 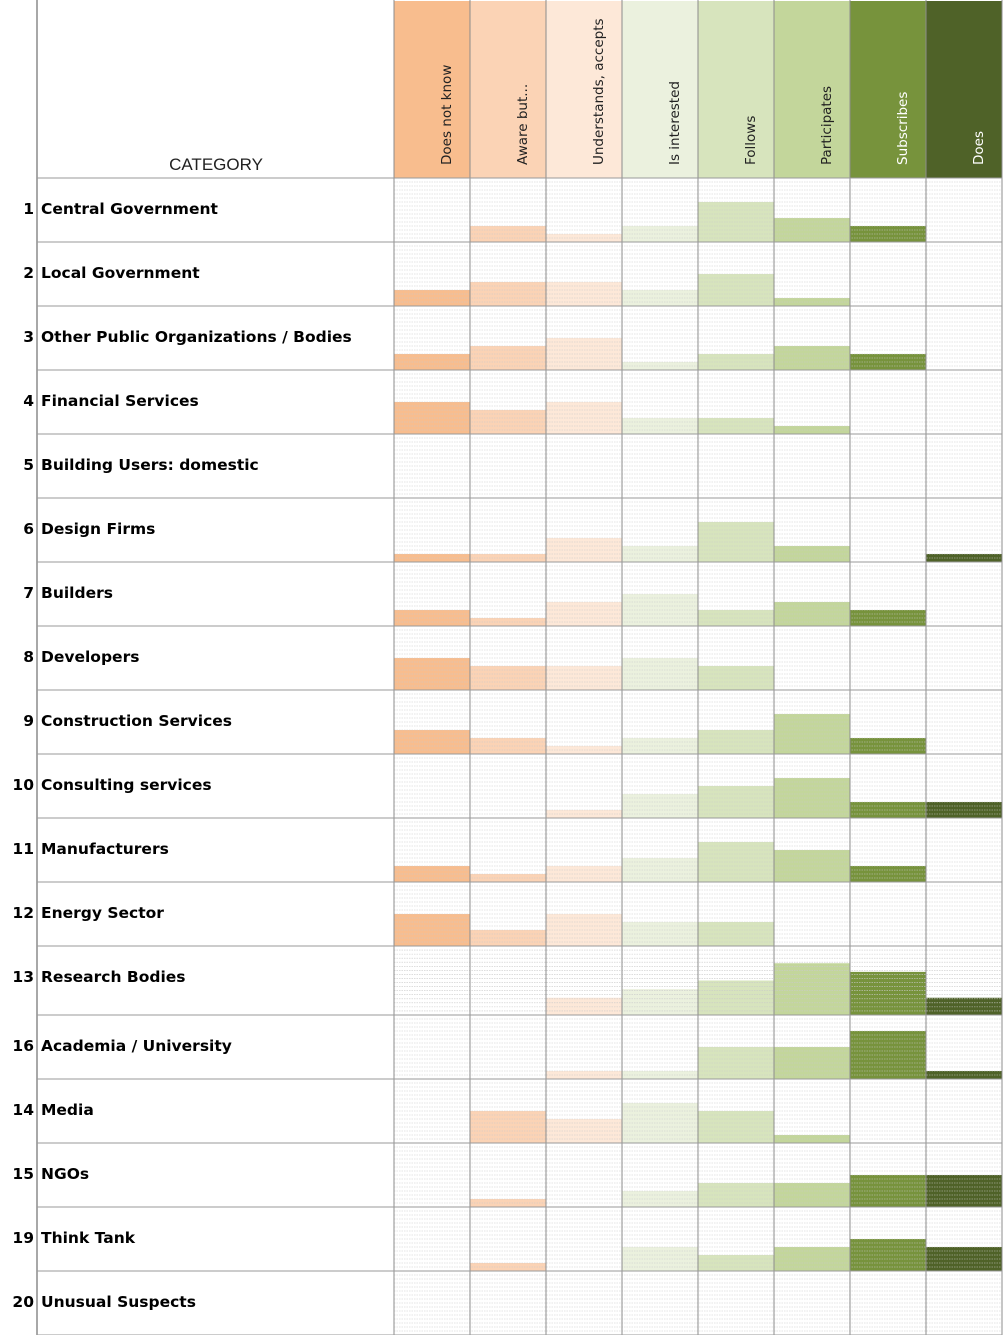 I want to click on row-category-name: Manufacturers, so click(x=105, y=849).